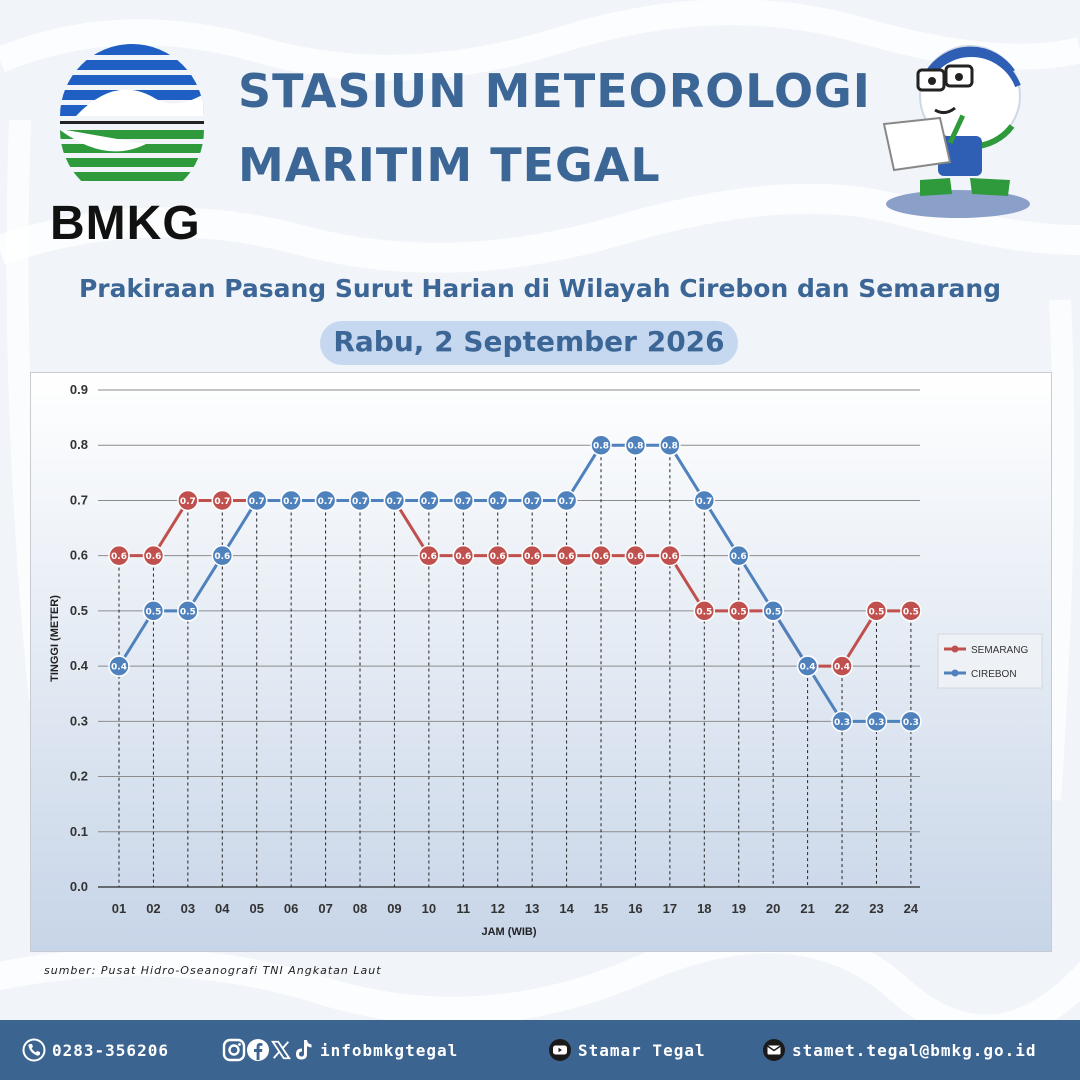 The width and height of the screenshot is (1080, 1080). Describe the element at coordinates (999, 650) in the screenshot. I see `semarang-legend-label: SEMARANG` at that location.